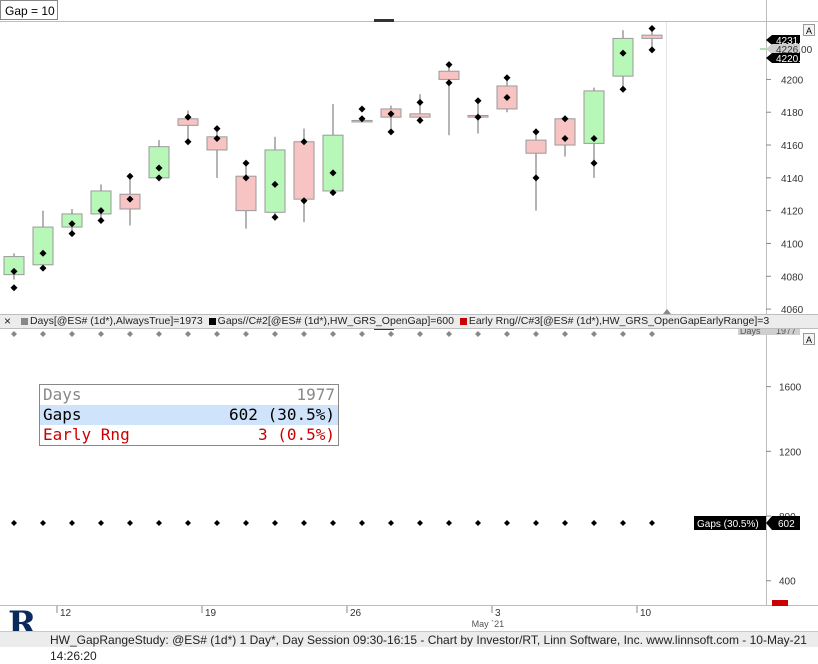 Image resolution: width=818 pixels, height=664 pixels. I want to click on stats-row-gaps: Gaps 602 (30.5%), so click(189, 415).